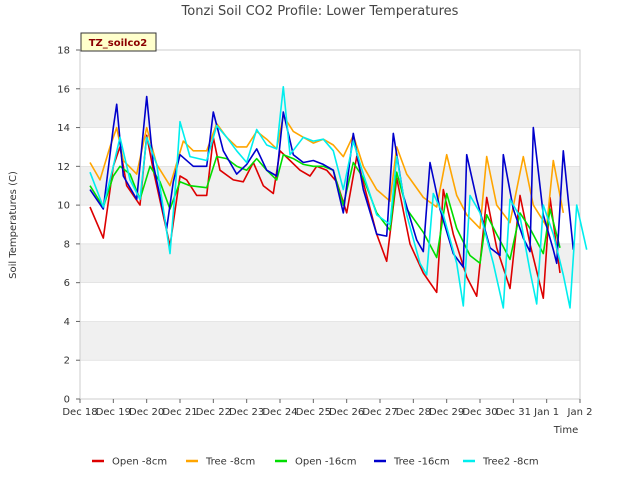 This screenshot has height=480, width=640. I want to click on y-tick-label: 0, so click(67, 400).